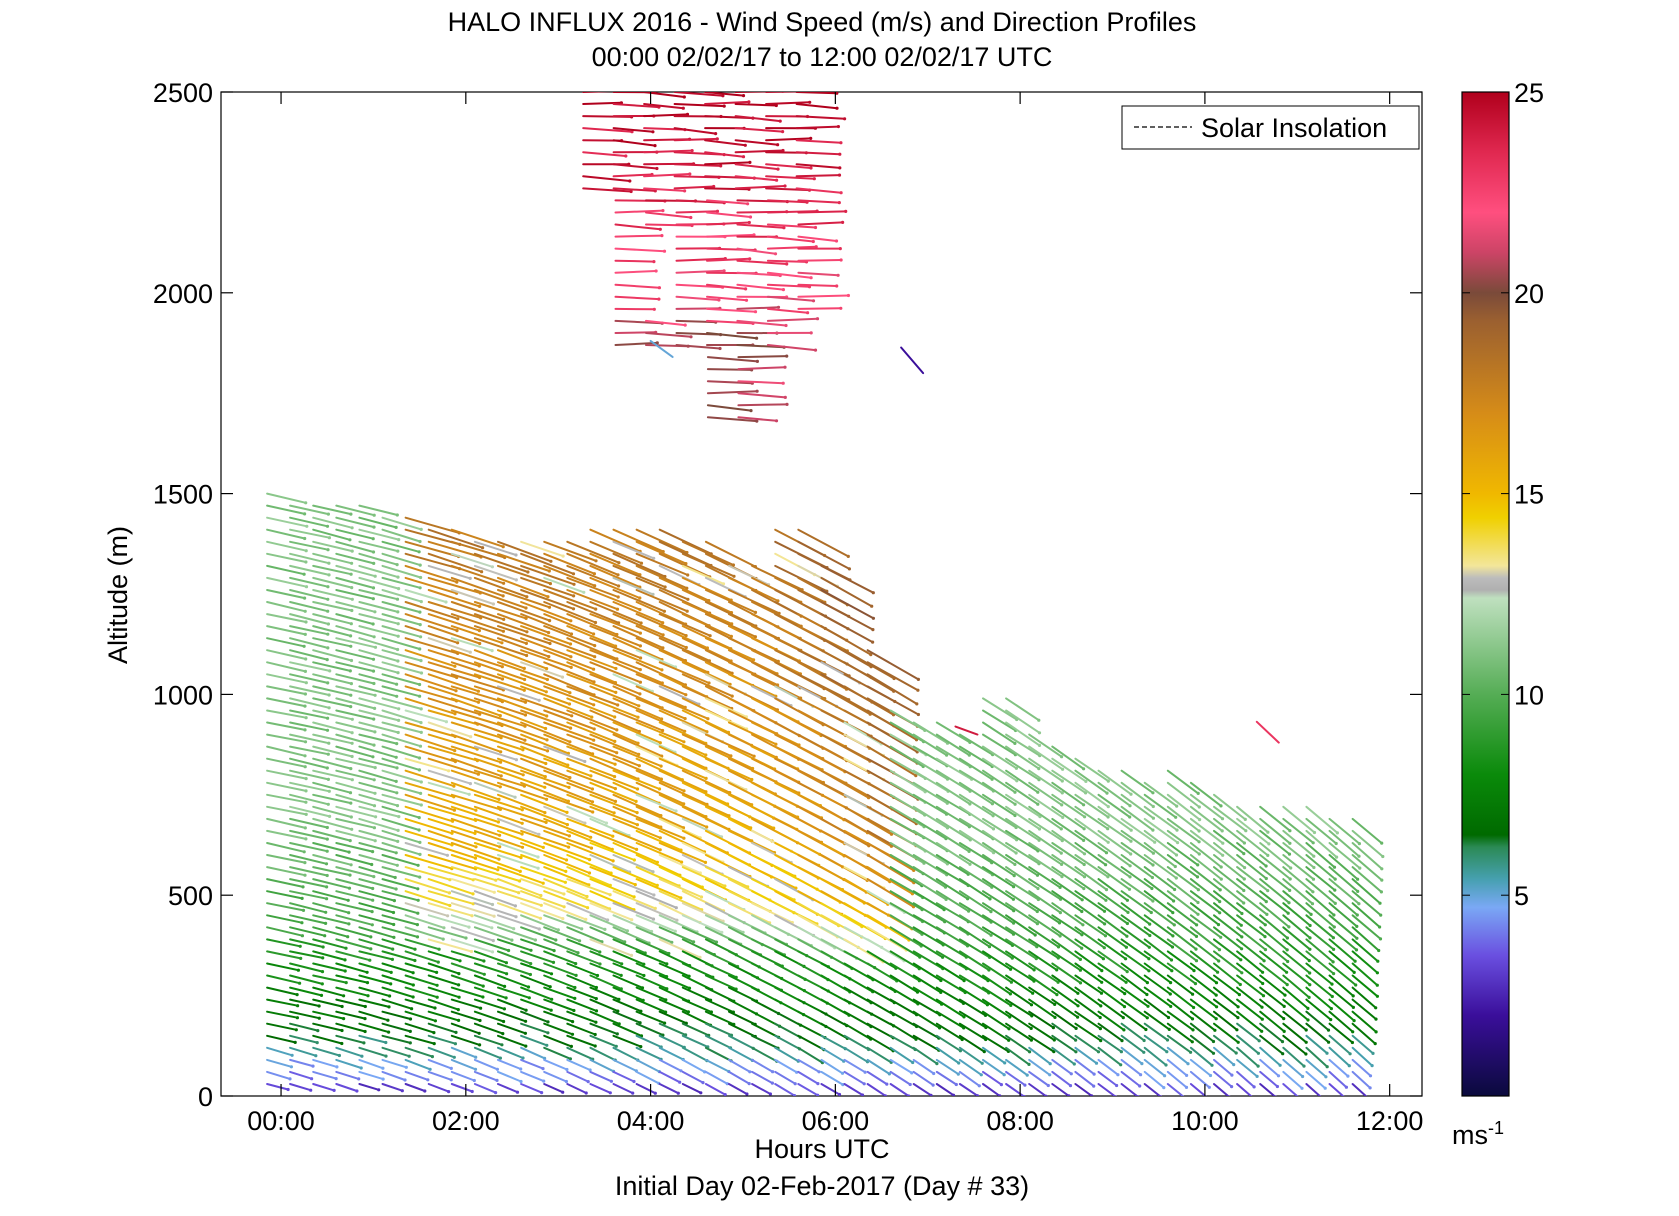 This screenshot has width=1679, height=1216. What do you see at coordinates (1529, 495) in the screenshot?
I see `colorbar-tick-label: 15` at bounding box center [1529, 495].